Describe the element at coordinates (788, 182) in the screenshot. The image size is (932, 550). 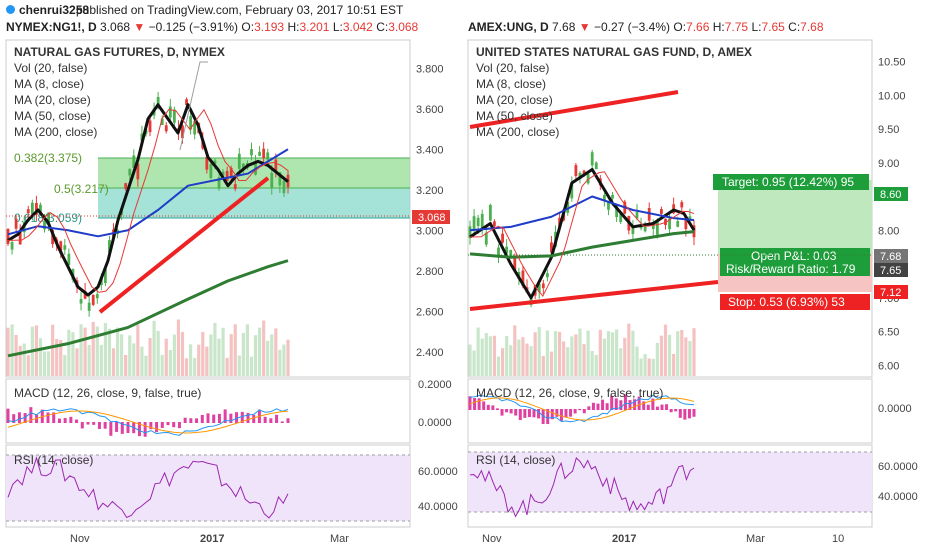
I see `target-label: Target: 0.95 (12.42%) 95` at that location.